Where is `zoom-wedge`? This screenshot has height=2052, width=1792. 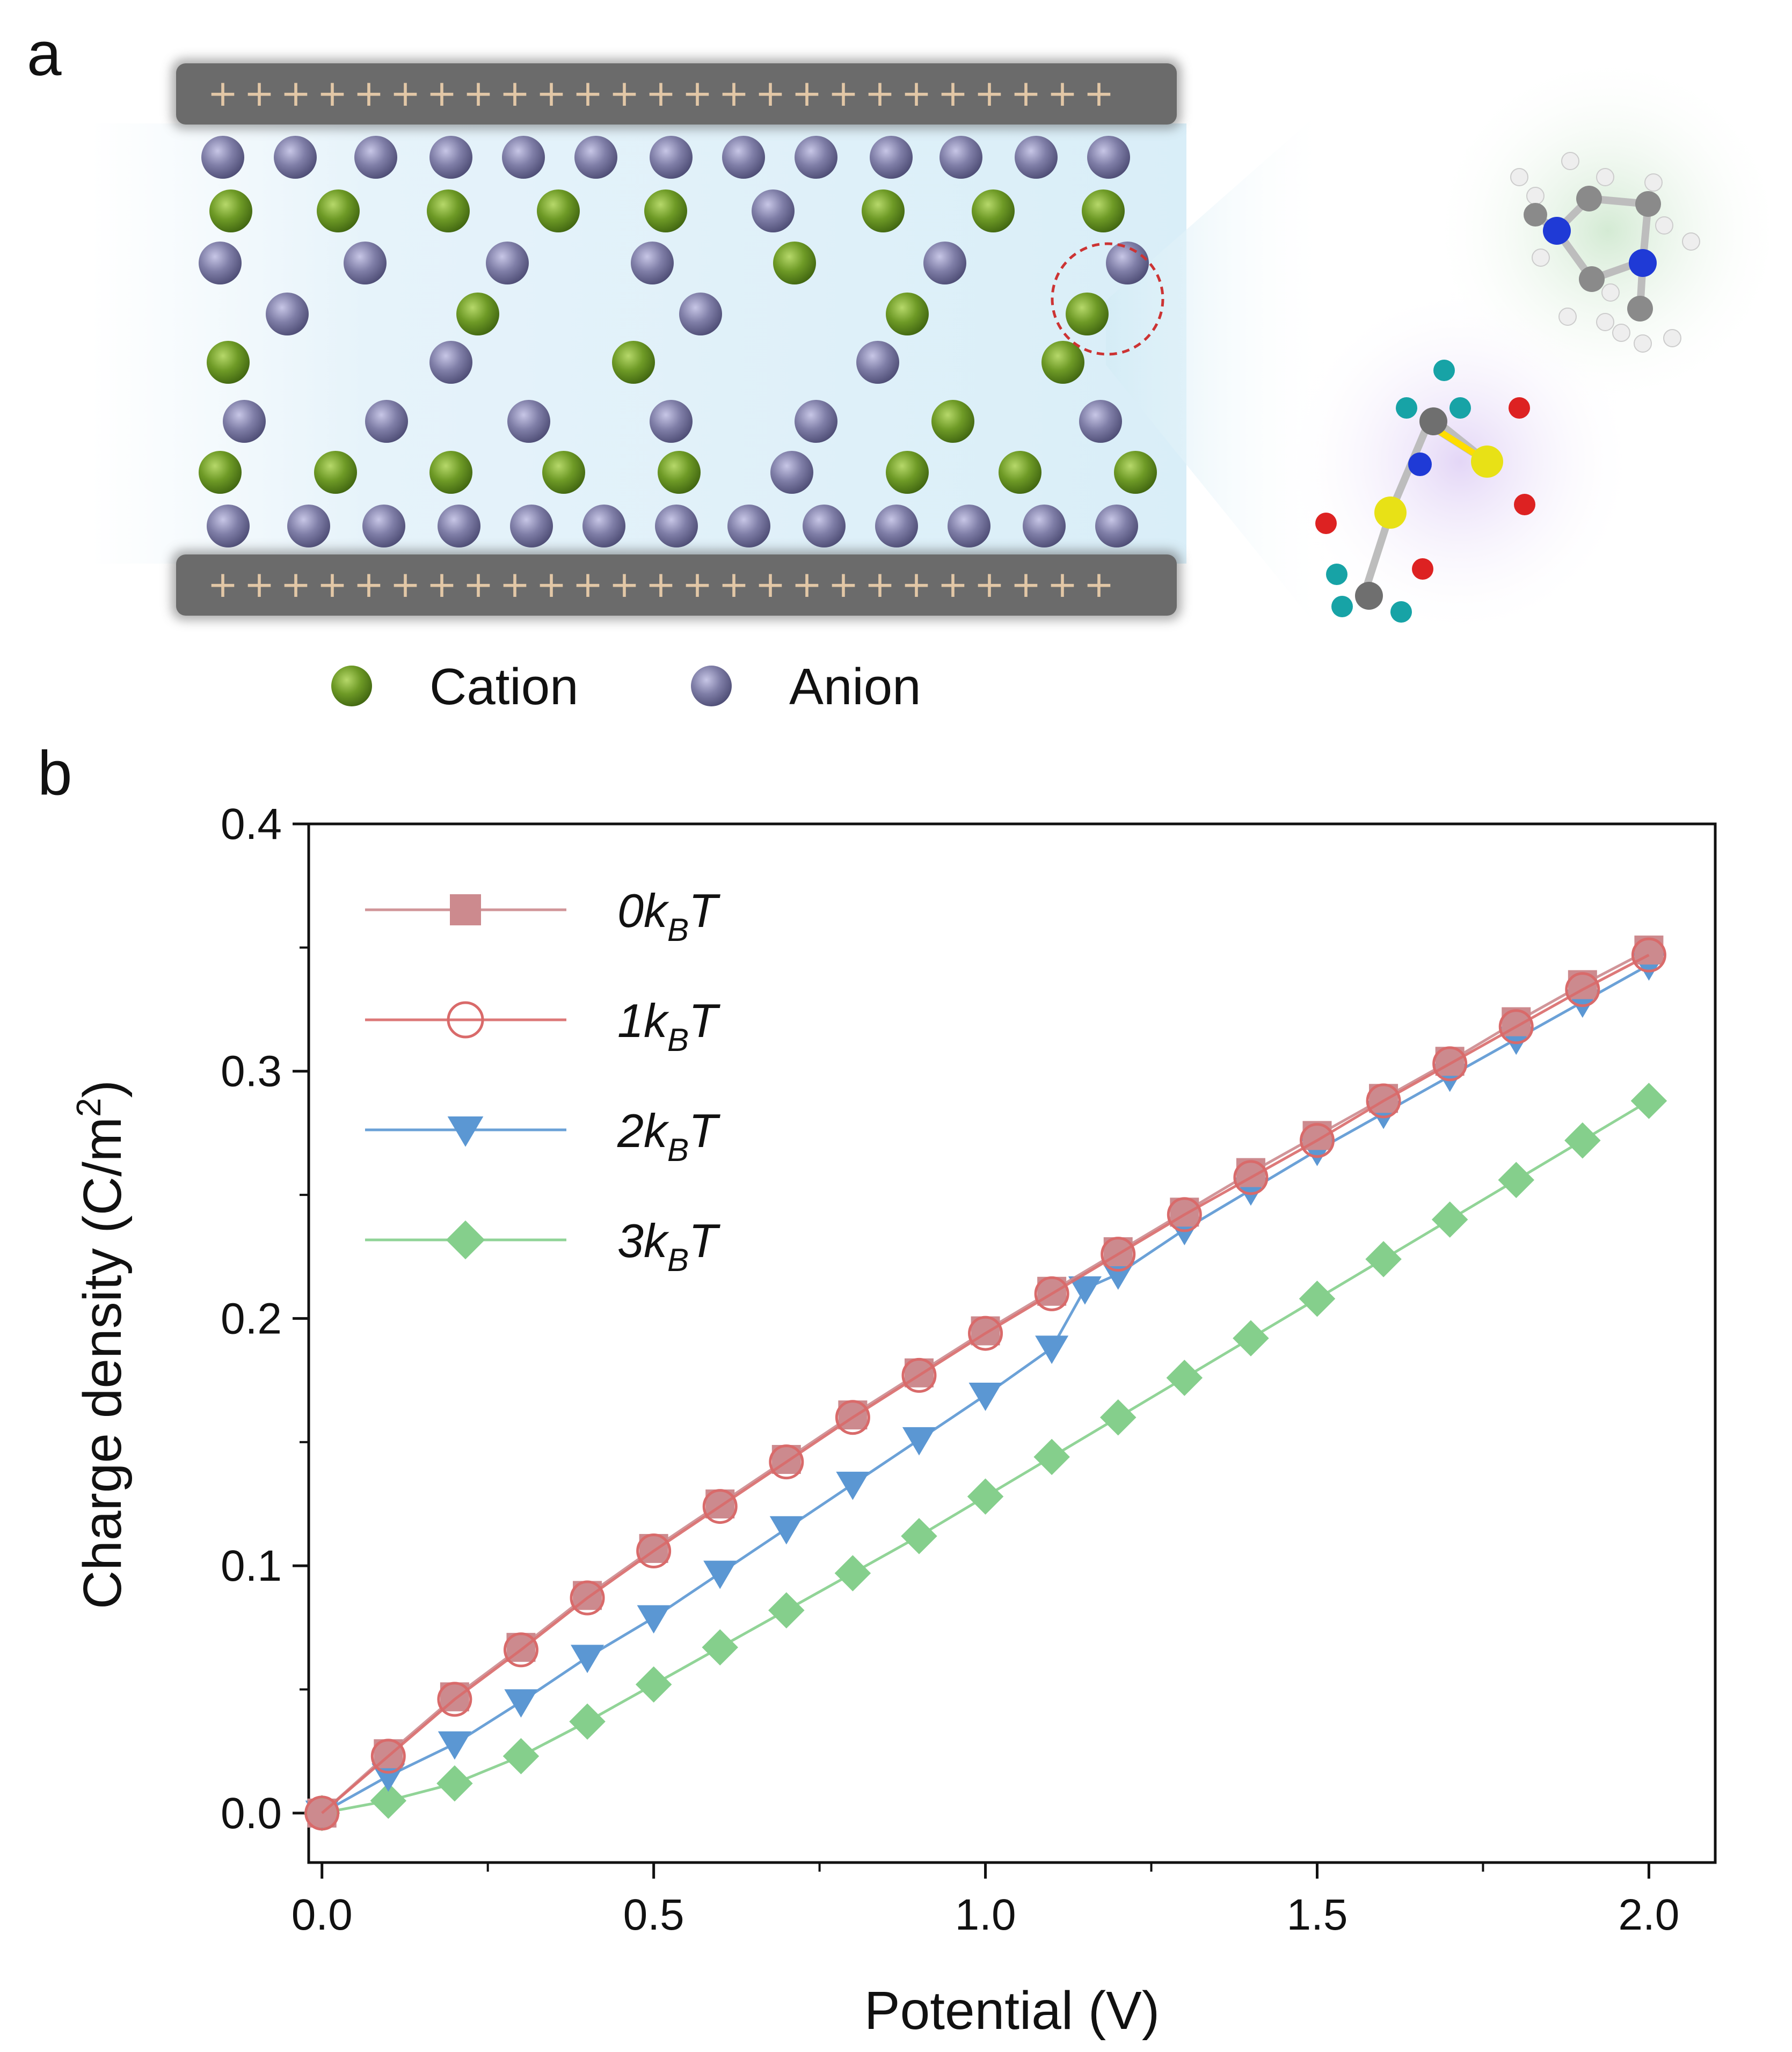
zoom-wedge is located at coordinates (1218, 373).